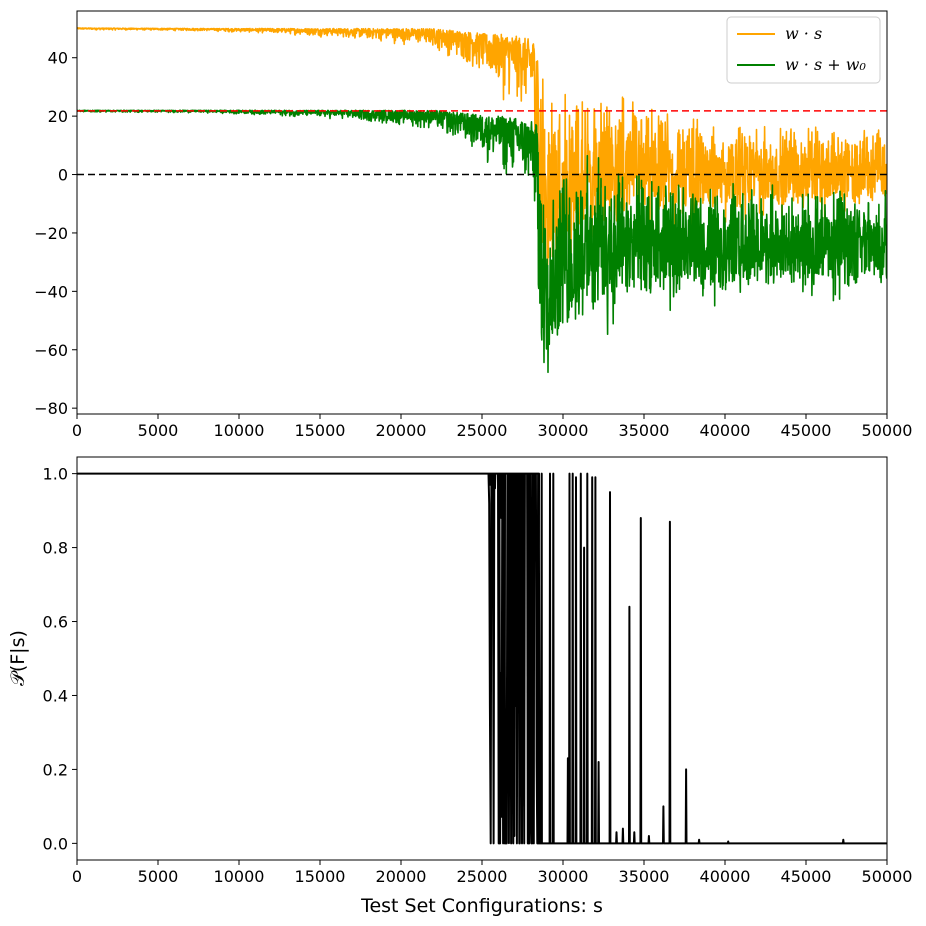 The height and width of the screenshot is (926, 926). What do you see at coordinates (158, 876) in the screenshot?
I see `bottom-xtick-label: 5000` at bounding box center [158, 876].